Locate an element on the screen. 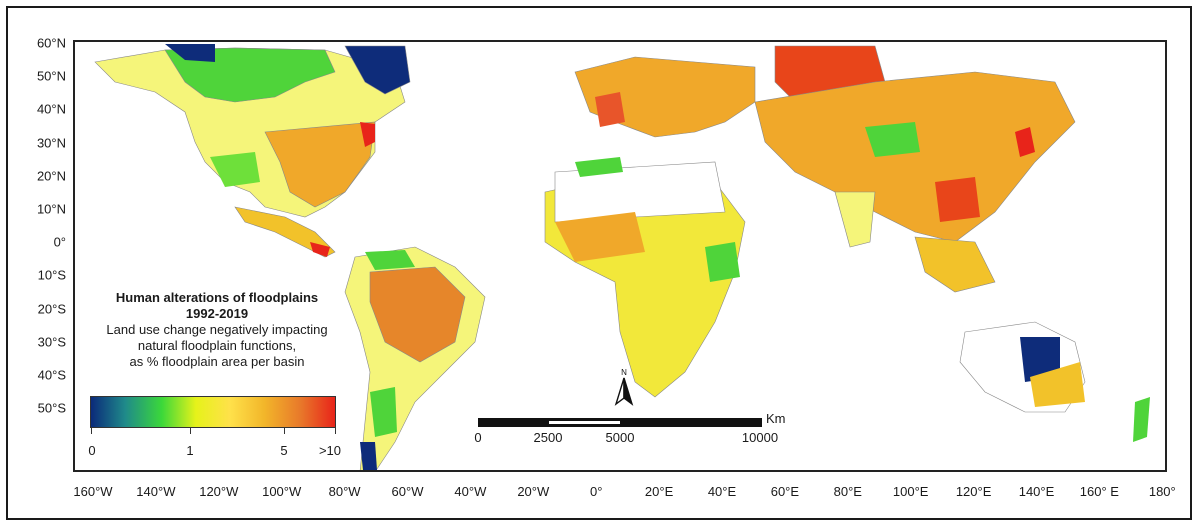 The height and width of the screenshot is (528, 1200). longitude-label: 20°W is located at coordinates (533, 491).